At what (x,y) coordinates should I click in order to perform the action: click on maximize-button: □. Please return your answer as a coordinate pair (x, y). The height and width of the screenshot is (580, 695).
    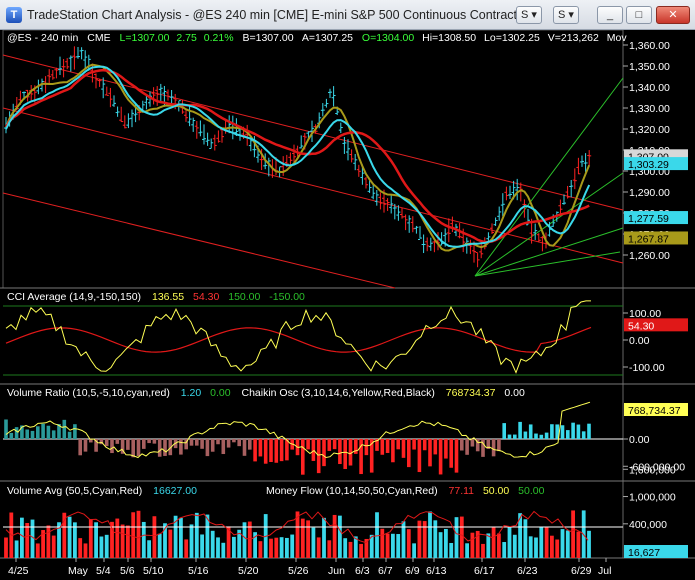
    Looking at the image, I should click on (639, 15).